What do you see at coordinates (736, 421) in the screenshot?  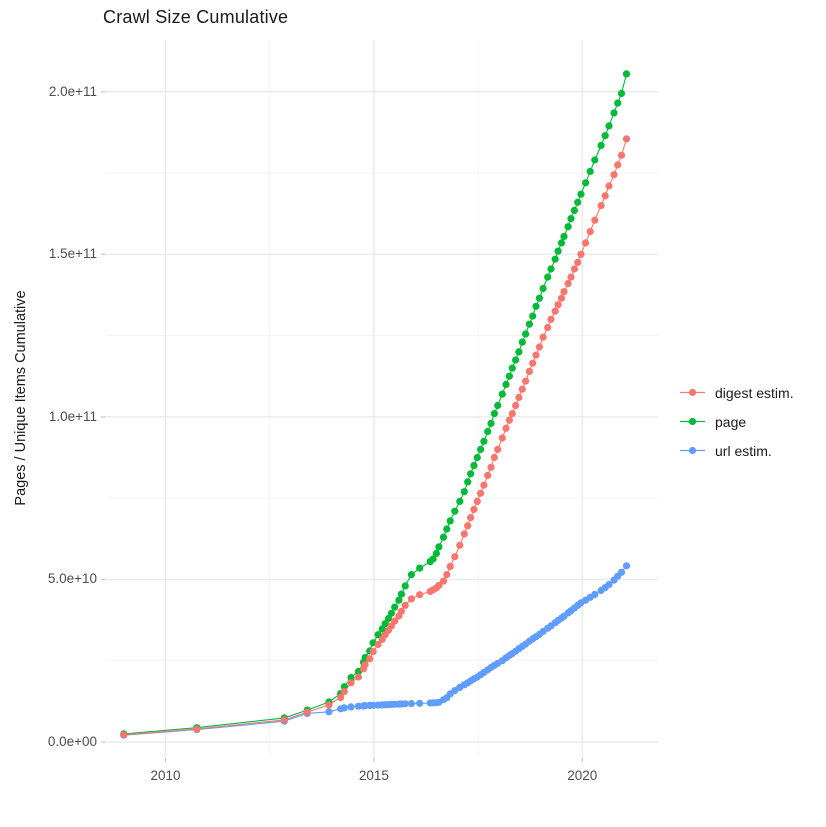 I see `legend: digest estim. page url estim.` at bounding box center [736, 421].